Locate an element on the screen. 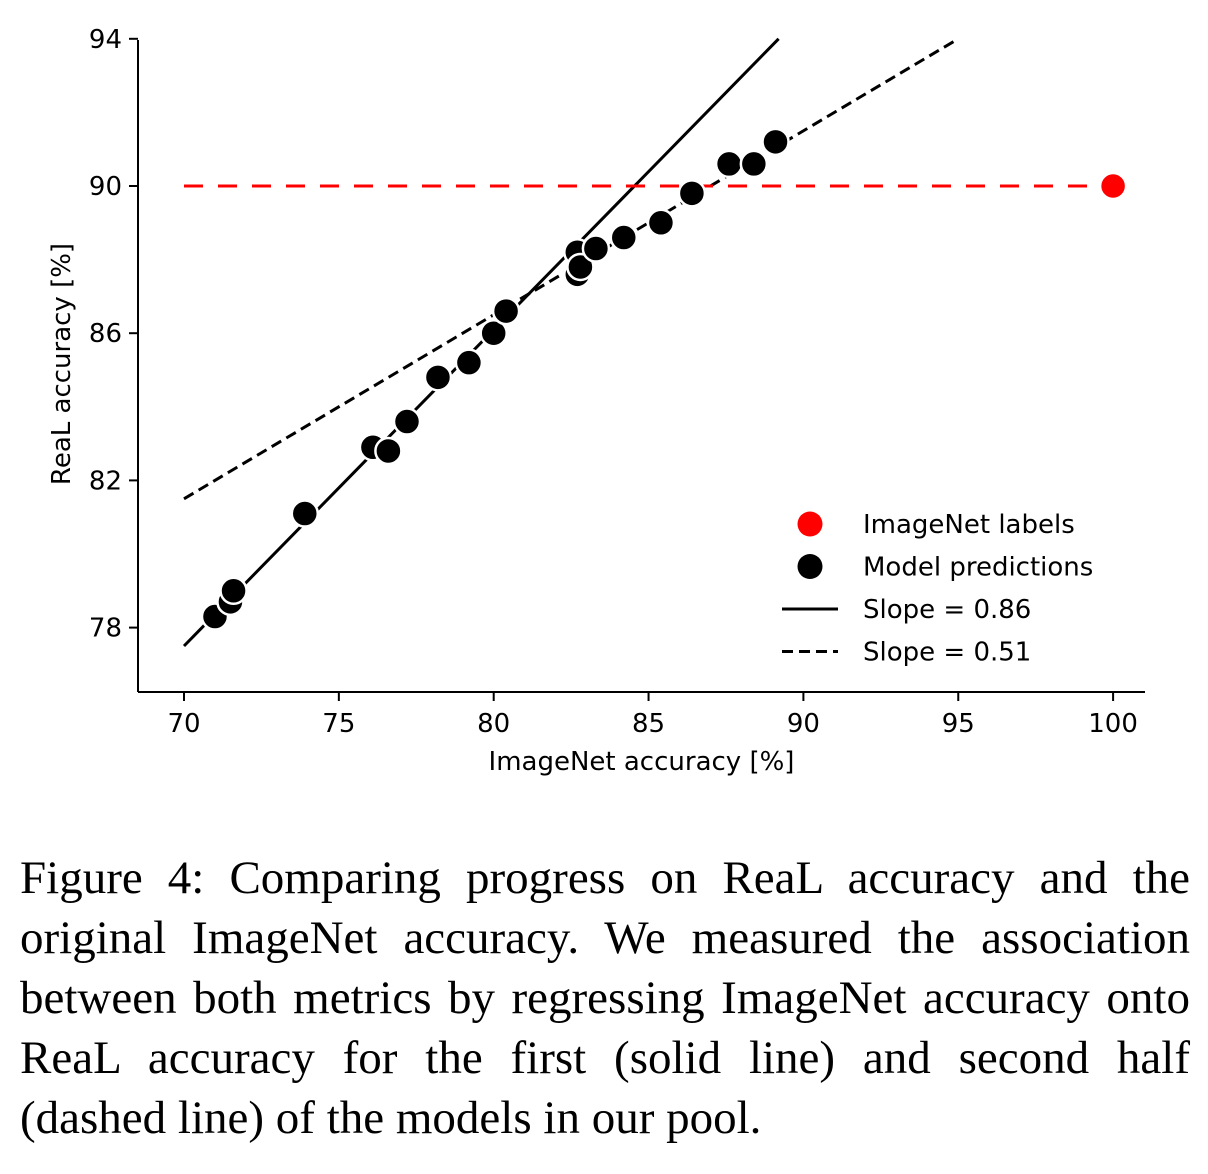  y-tick-label: 86 is located at coordinates (105, 334).